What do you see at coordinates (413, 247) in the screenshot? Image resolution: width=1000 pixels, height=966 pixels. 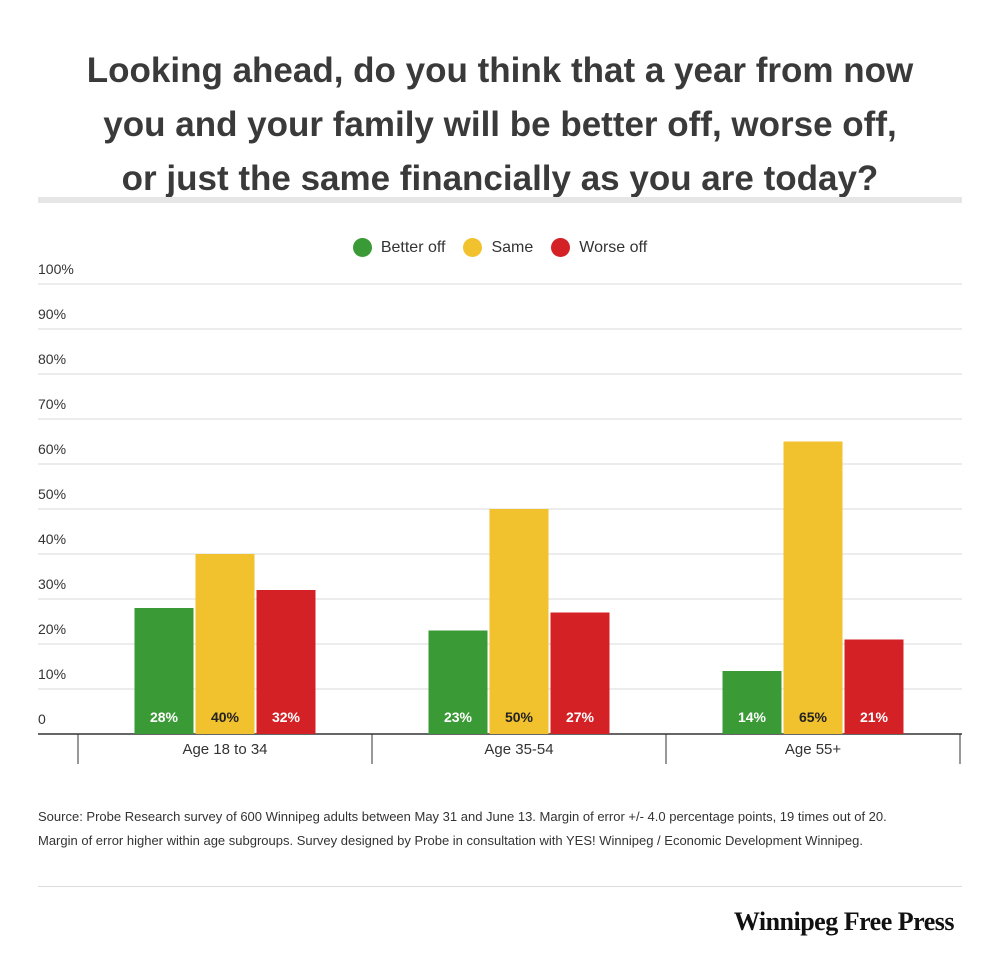 I see `legend-label: Better off` at bounding box center [413, 247].